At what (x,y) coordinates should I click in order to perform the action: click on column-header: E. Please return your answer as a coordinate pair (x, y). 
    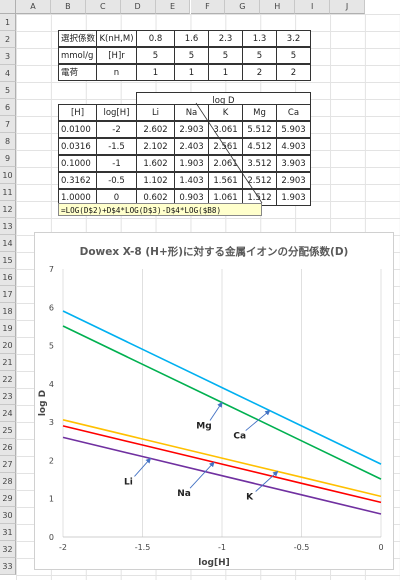
    Looking at the image, I should click on (173, 7).